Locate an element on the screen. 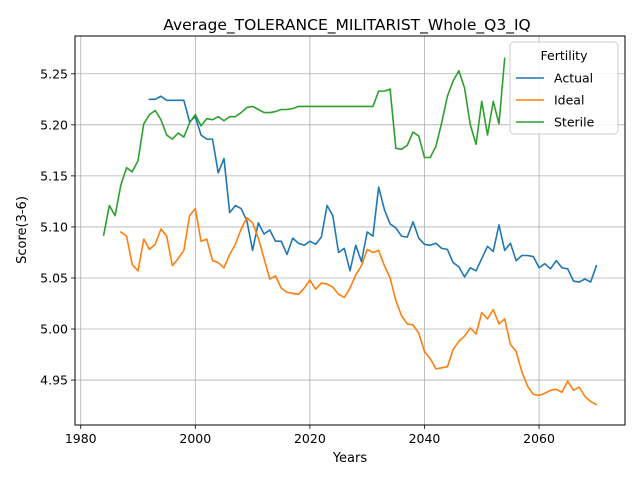  x-tick-label: 2020 is located at coordinates (310, 438).